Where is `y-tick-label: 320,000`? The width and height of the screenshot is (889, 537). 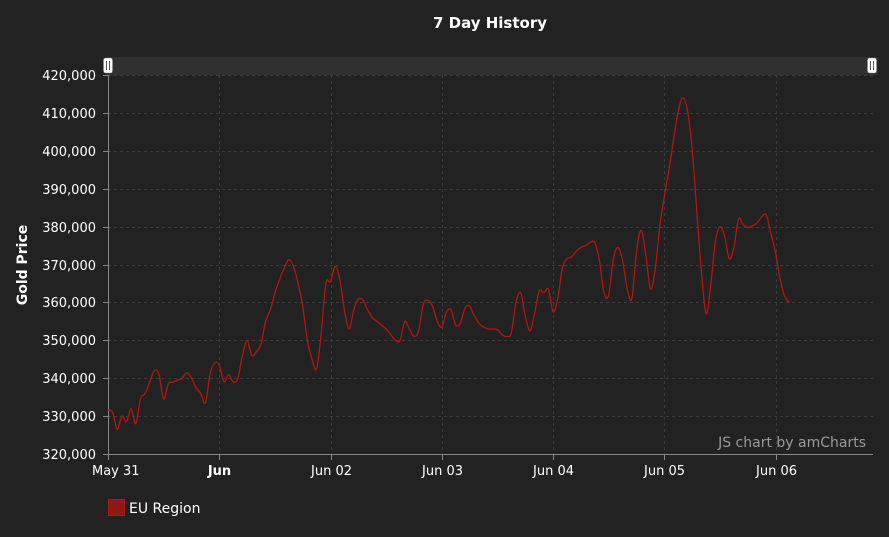
y-tick-label: 320,000 is located at coordinates (69, 455).